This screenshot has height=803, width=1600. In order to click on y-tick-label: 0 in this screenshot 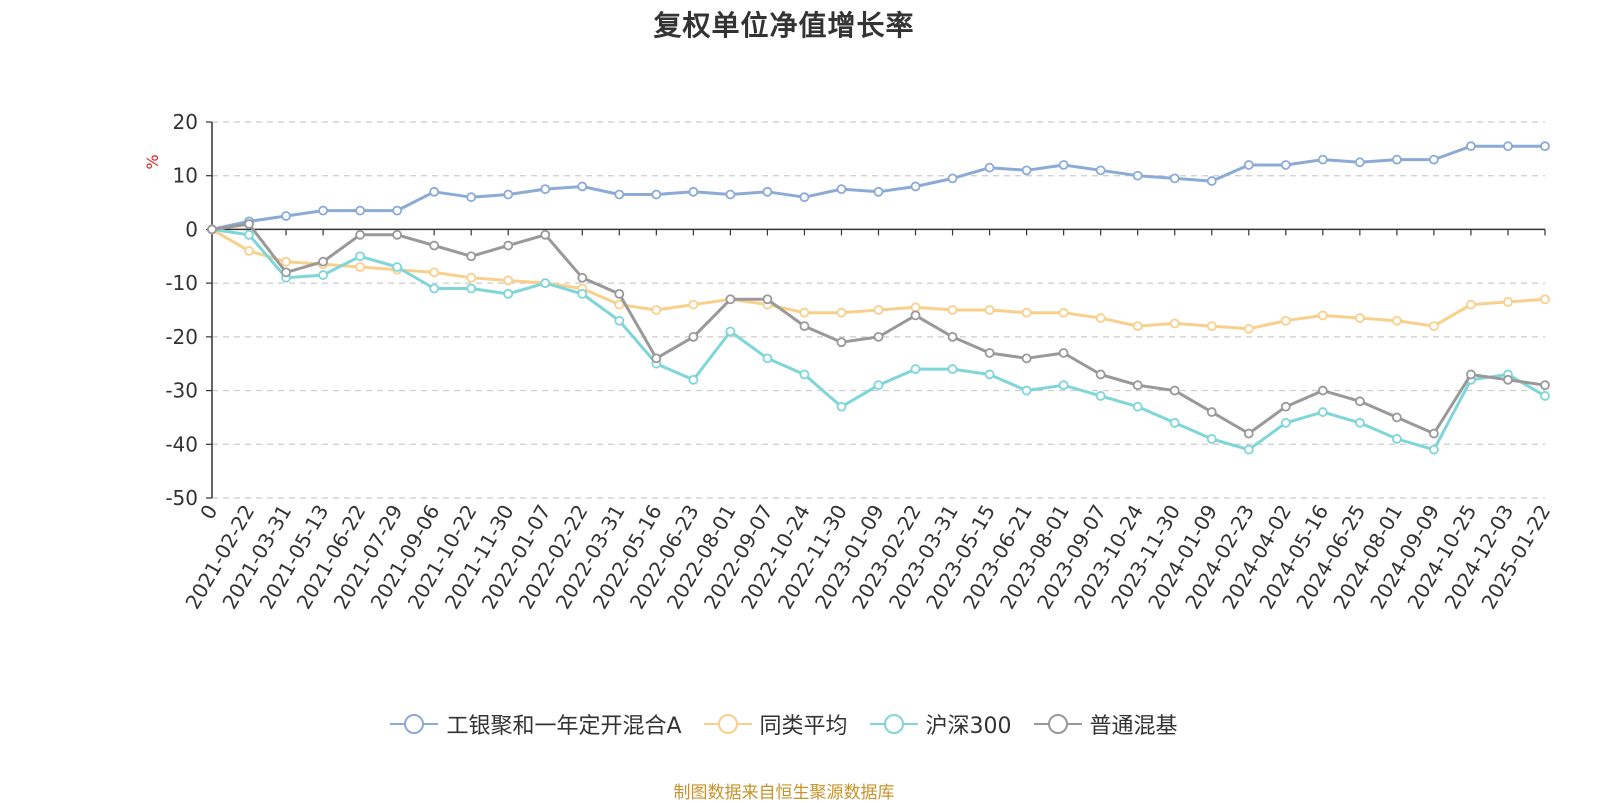, I will do `click(191, 229)`.